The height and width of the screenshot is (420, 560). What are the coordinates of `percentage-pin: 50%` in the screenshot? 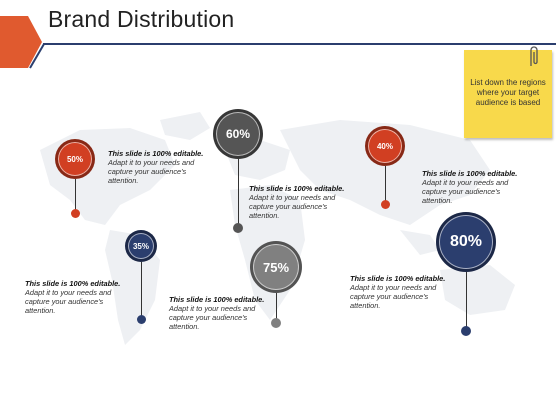 It's located at (75, 159).